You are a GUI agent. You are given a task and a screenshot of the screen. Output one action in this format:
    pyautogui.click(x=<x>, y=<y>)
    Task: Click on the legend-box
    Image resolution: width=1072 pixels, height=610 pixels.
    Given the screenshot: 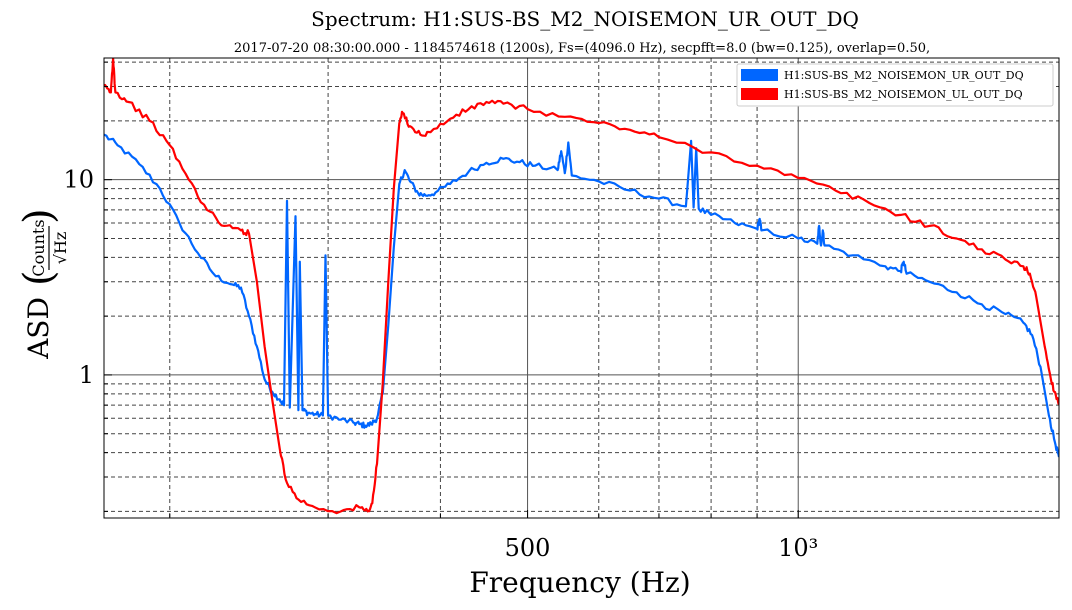 What is the action you would take?
    pyautogui.click(x=895, y=85)
    